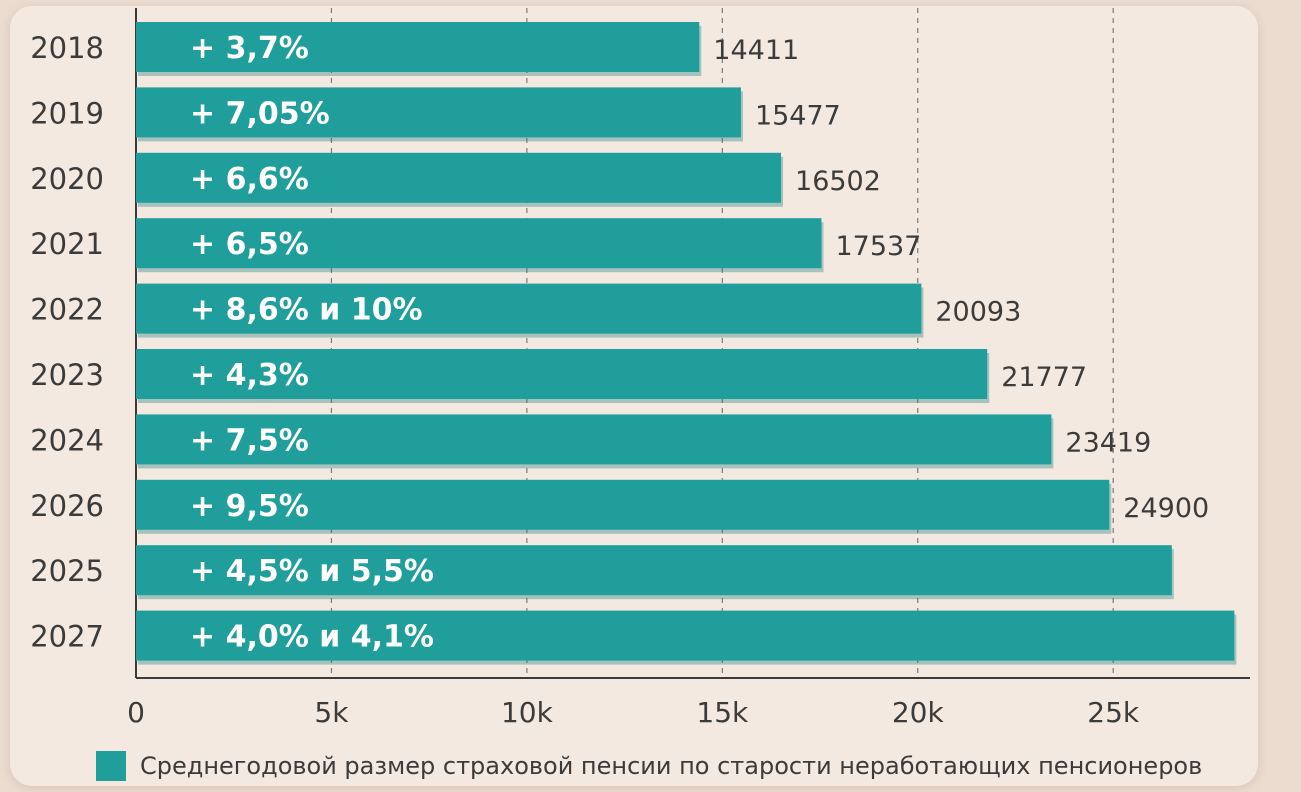 This screenshot has width=1301, height=792. I want to click on category-label: 2025, so click(67, 571).